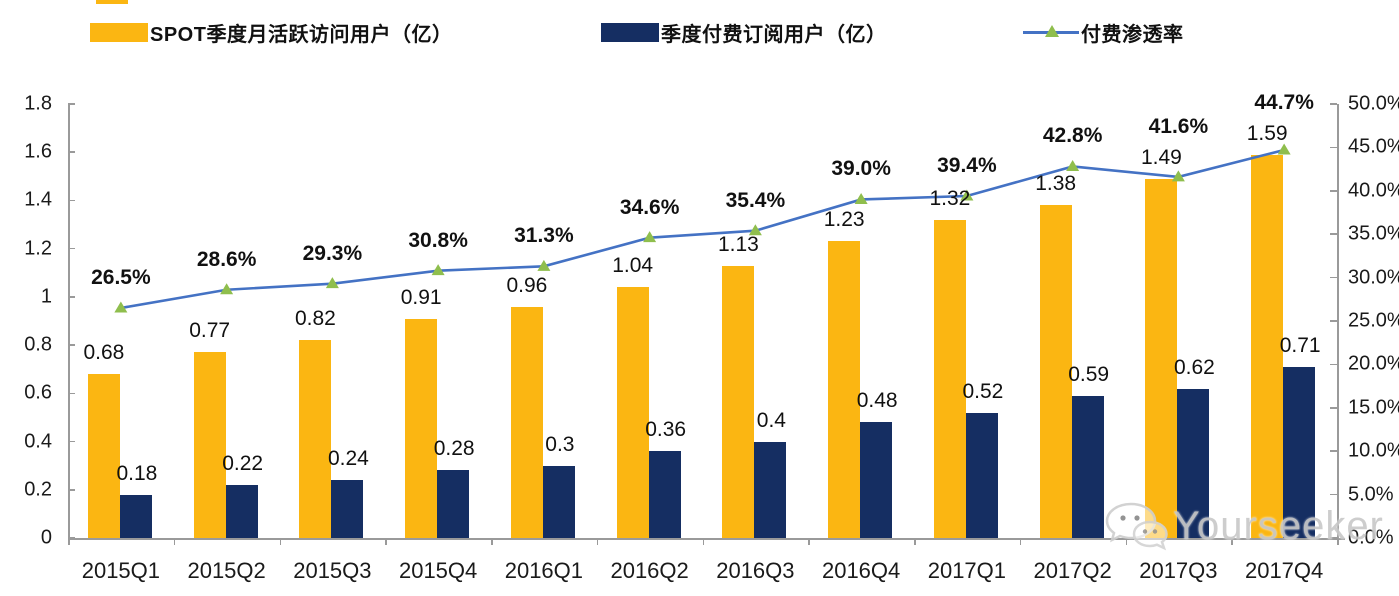  What do you see at coordinates (1051, 32) in the screenshot?
I see `penetration-legend-line-icon` at bounding box center [1051, 32].